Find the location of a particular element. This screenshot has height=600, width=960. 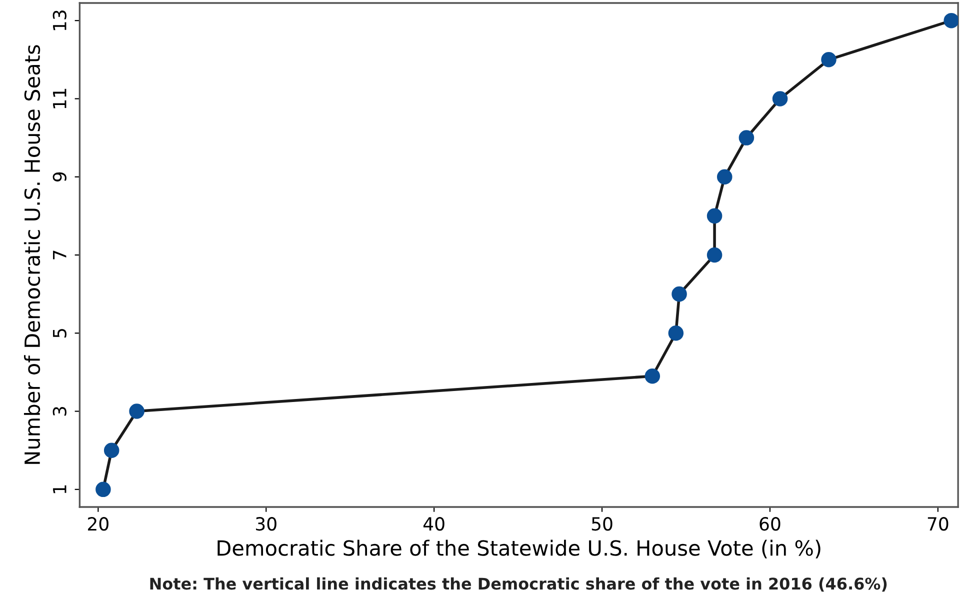

x-tick-label: 40 is located at coordinates (433, 524).